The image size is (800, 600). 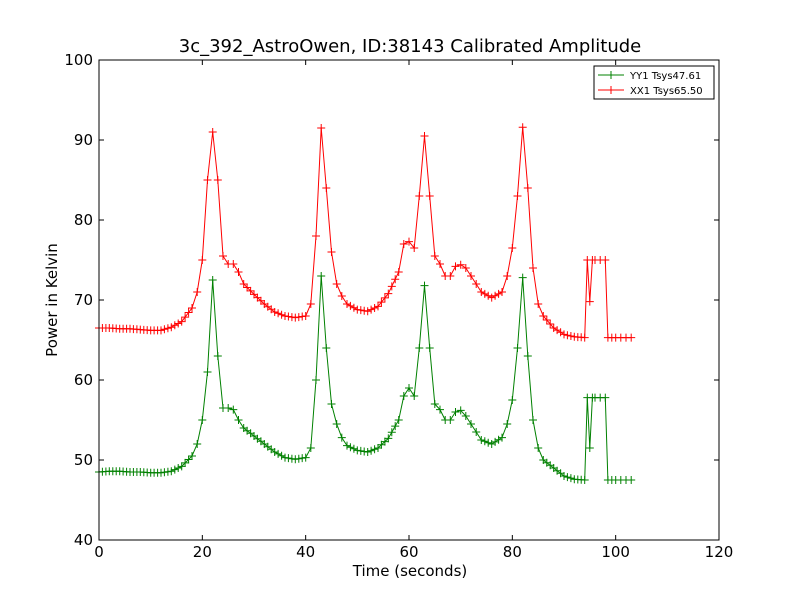 What do you see at coordinates (611, 75) in the screenshot?
I see `legend-swatch-marker` at bounding box center [611, 75].